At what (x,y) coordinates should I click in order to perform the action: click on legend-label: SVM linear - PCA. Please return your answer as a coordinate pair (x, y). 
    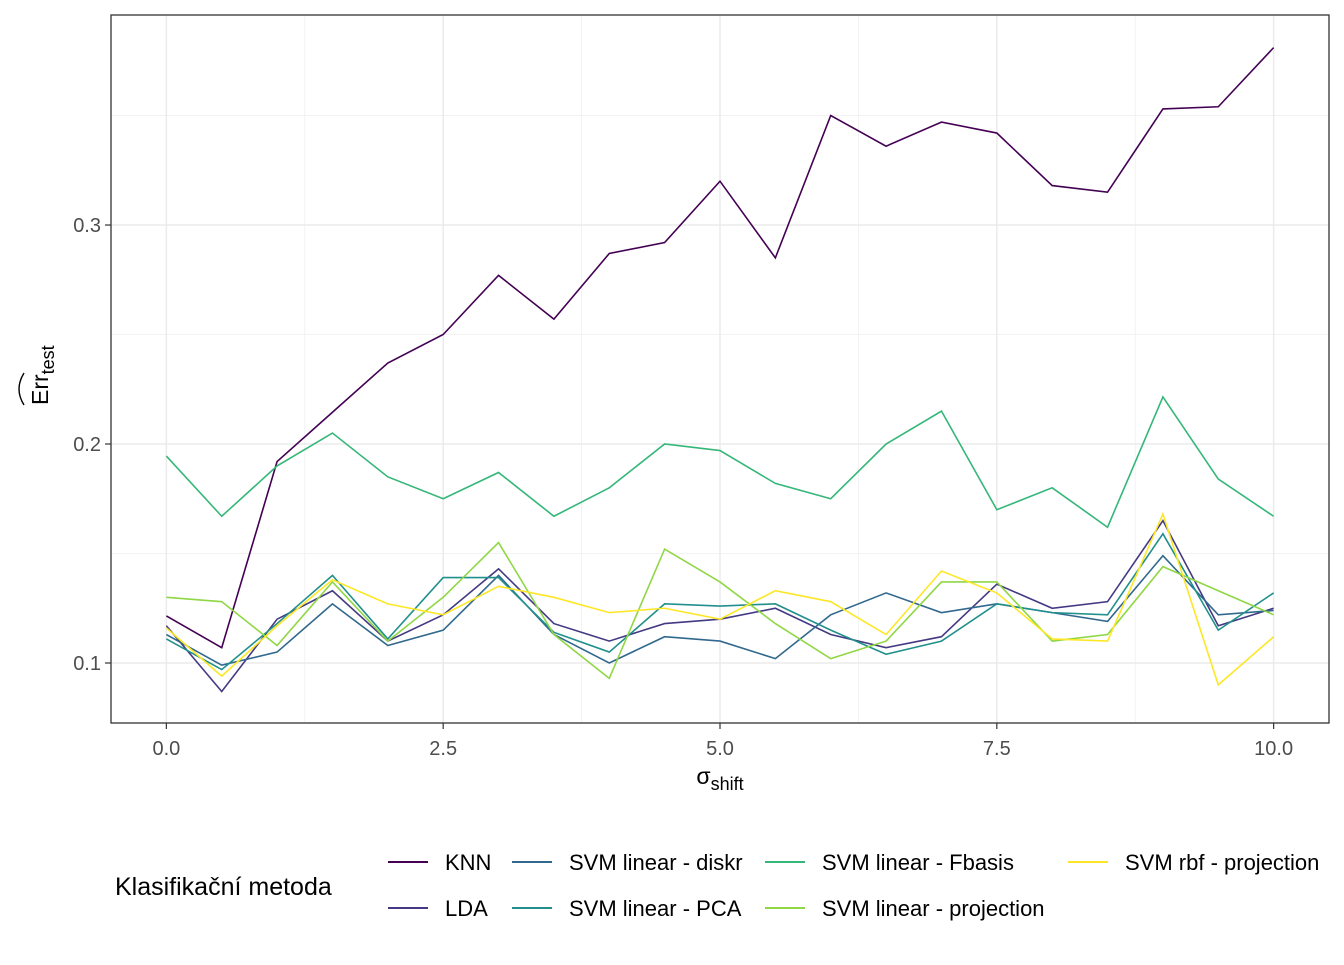
    Looking at the image, I should click on (655, 908).